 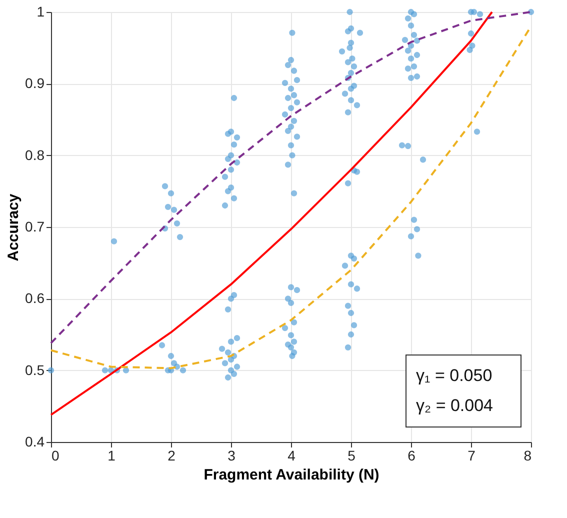 What do you see at coordinates (454, 375) in the screenshot?
I see `annotation: γ₁ = 0.050` at bounding box center [454, 375].